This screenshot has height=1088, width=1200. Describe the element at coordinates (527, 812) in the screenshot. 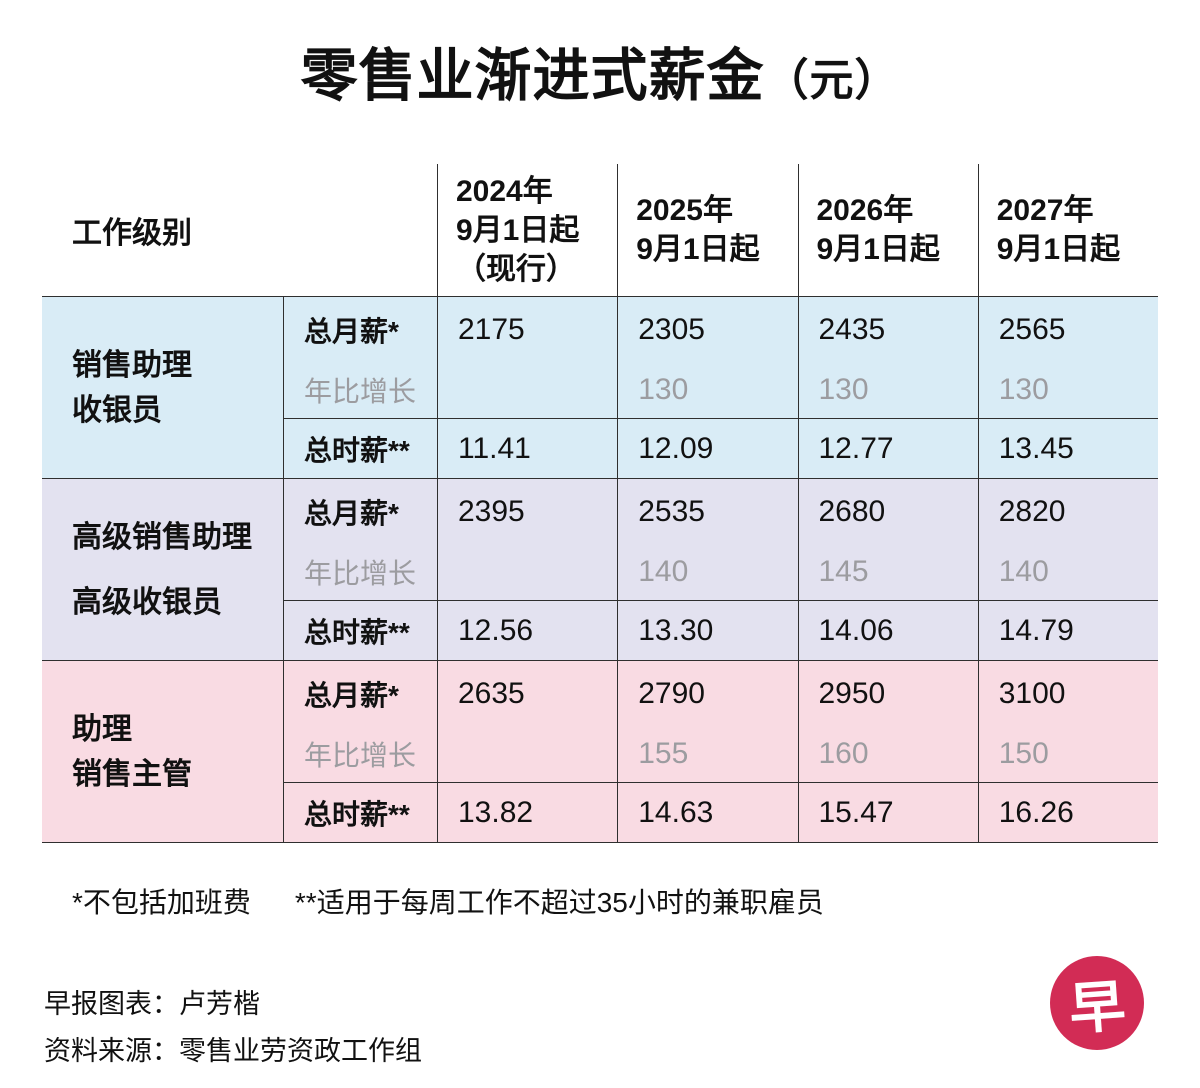

I see `hourly-wage-value: 13.82` at that location.